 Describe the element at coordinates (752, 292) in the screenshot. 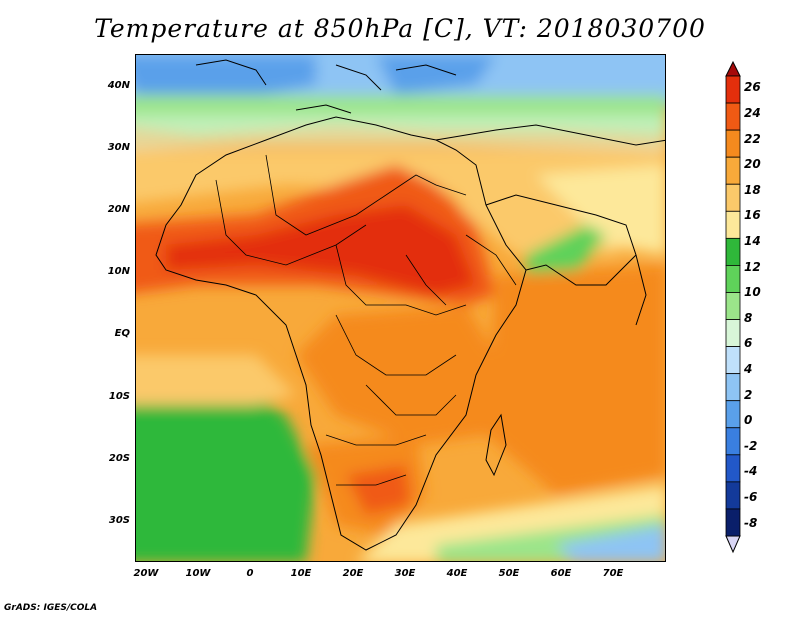

I see `colorbar-label: 10` at that location.